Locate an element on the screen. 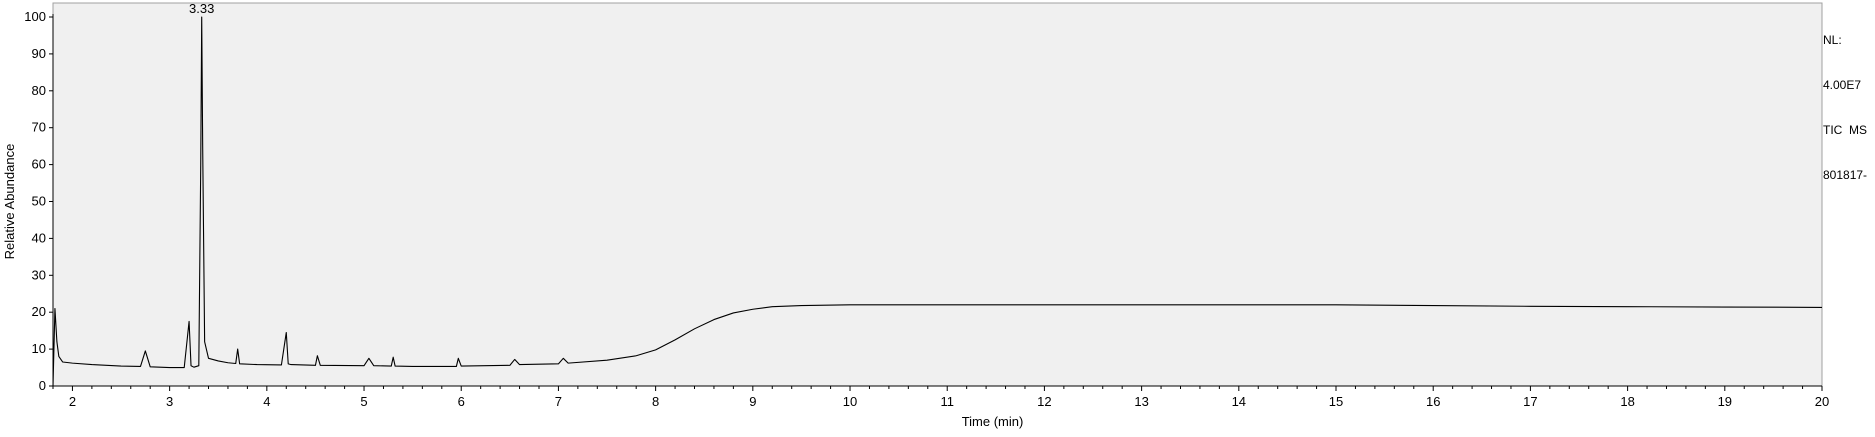 The image size is (1875, 437). x-tick-label: 15 is located at coordinates (1336, 401).